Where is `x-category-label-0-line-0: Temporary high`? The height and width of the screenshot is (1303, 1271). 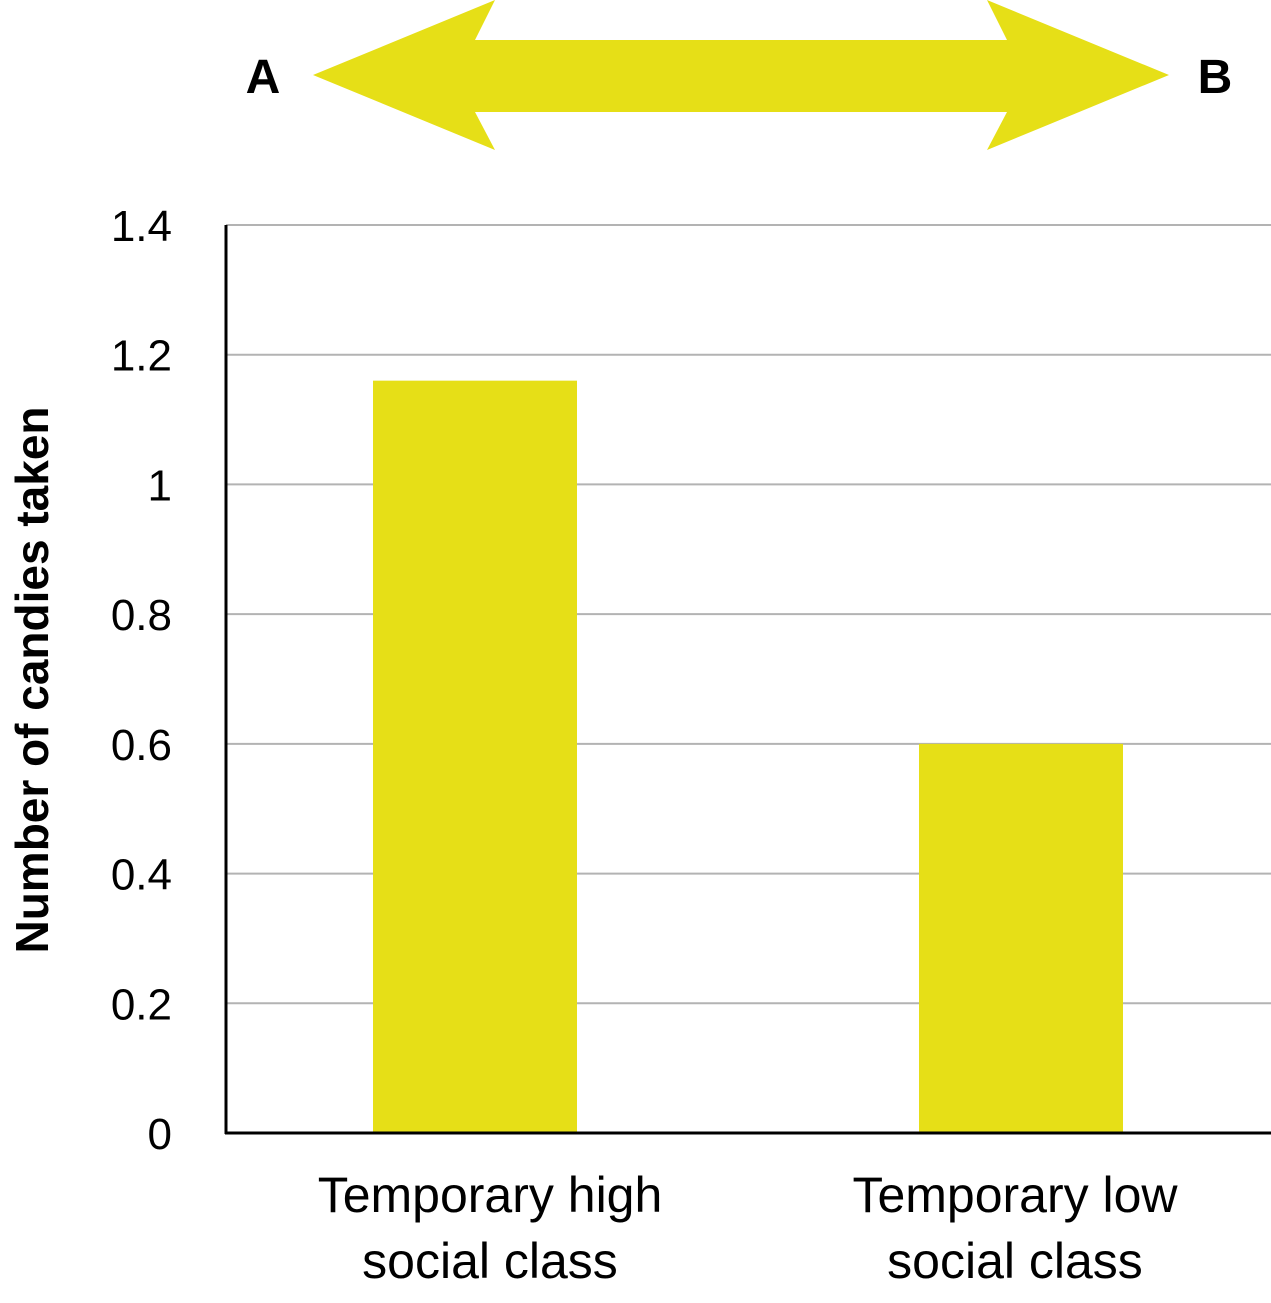
x-category-label-0-line-0: Temporary high is located at coordinates (490, 1195).